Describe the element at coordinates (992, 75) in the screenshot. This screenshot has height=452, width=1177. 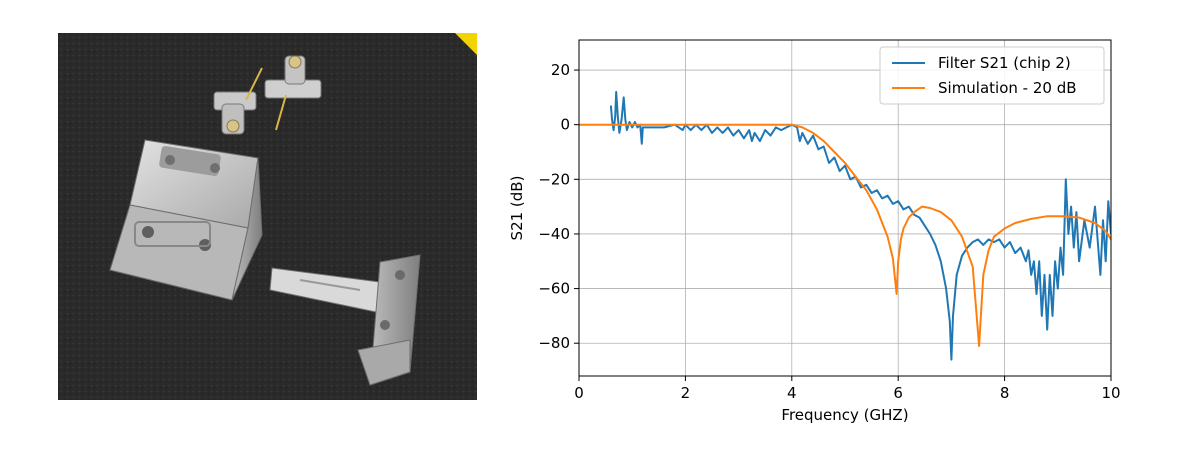
I see `chart-legend: Filter S21 (chip 2) Simulation - 20 dB` at that location.